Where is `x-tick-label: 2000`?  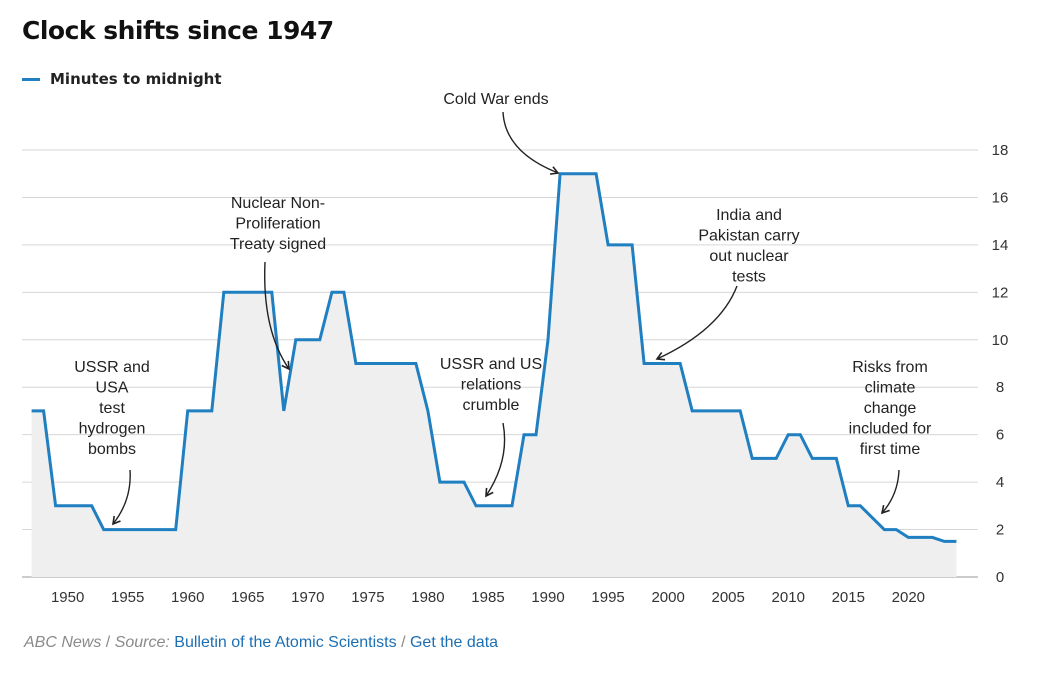 x-tick-label: 2000 is located at coordinates (667, 597).